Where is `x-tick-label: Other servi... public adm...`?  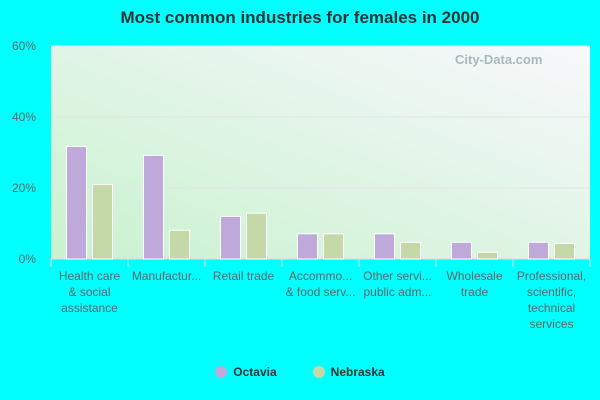
x-tick-label: Other servi... public adm... is located at coordinates (397, 284).